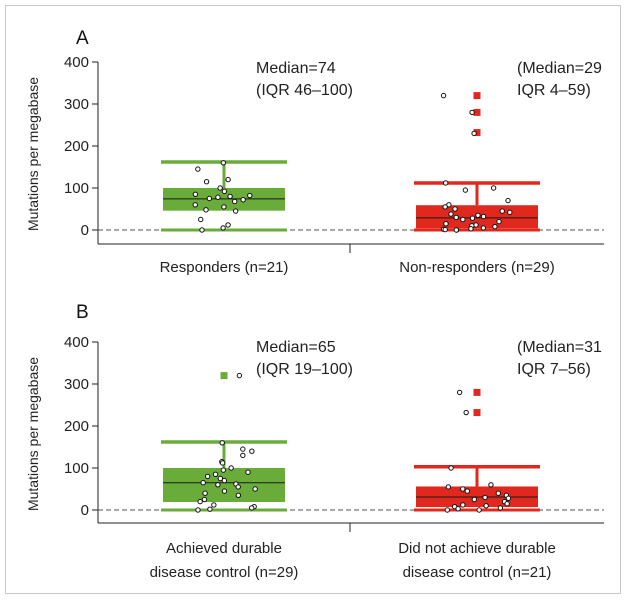 The height and width of the screenshot is (601, 630). I want to click on panel-label: A, so click(82, 38).